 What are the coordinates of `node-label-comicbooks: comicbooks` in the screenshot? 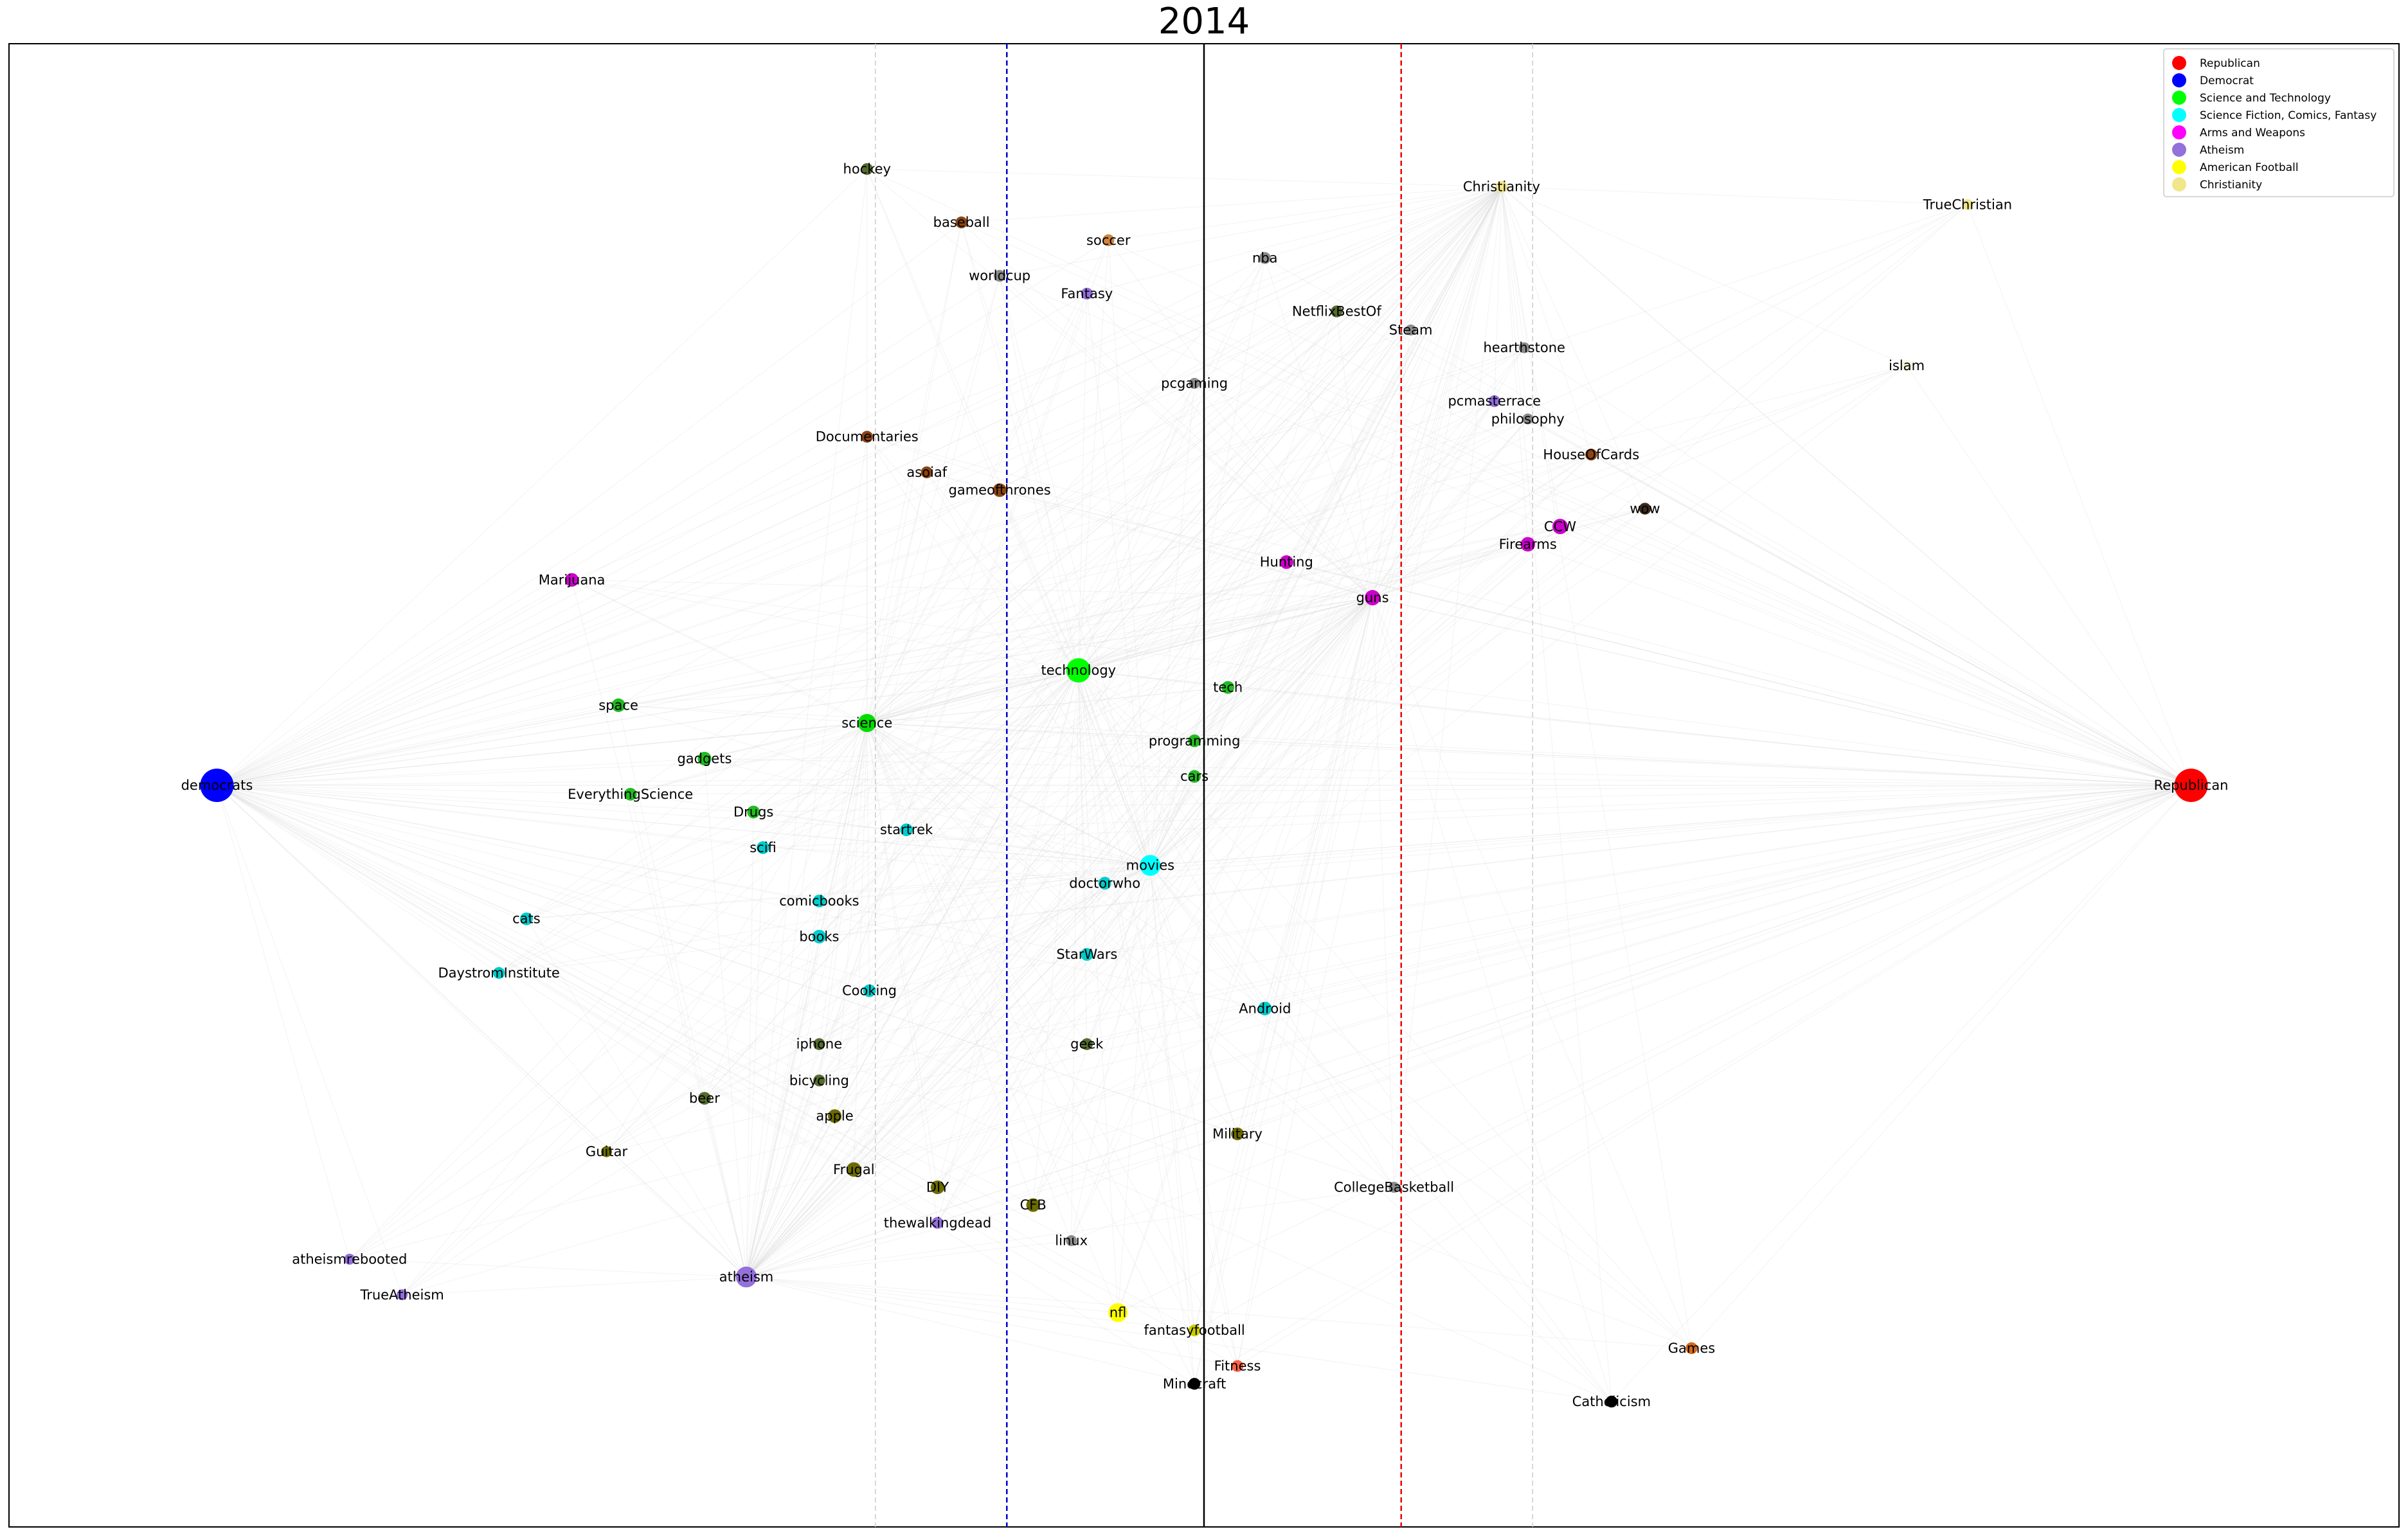 It's located at (819, 901).